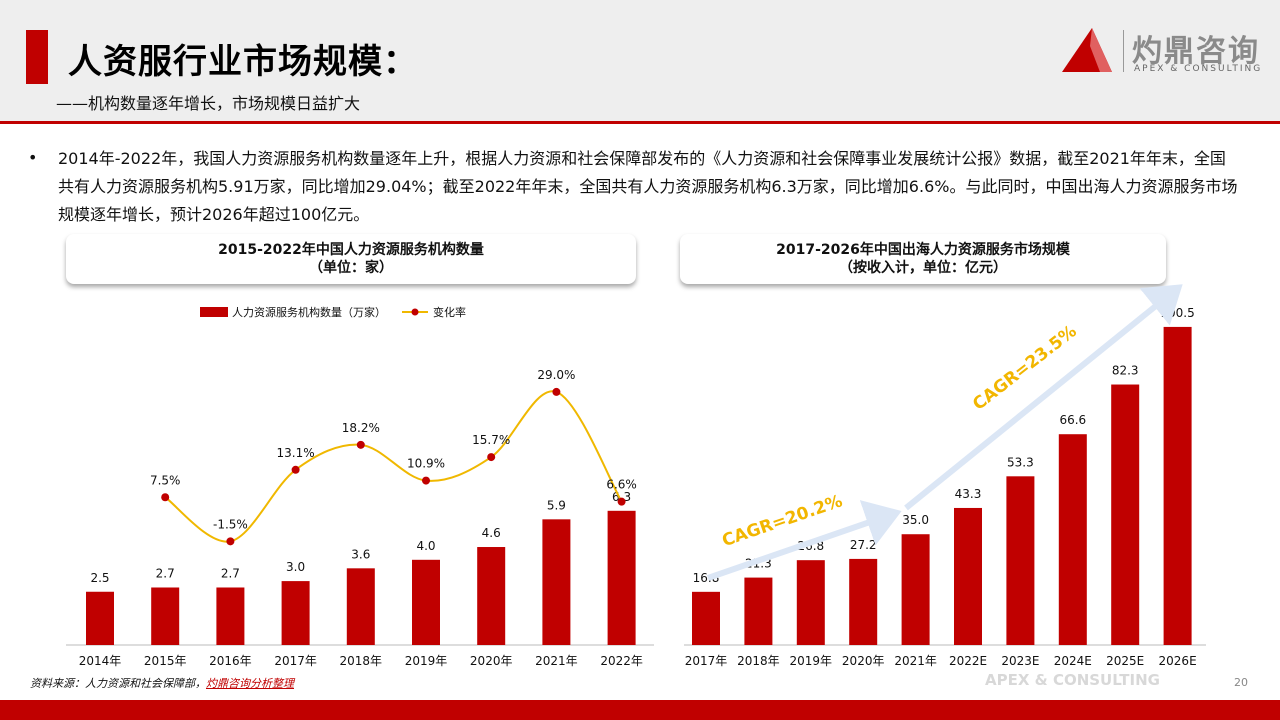  I want to click on chart1-bar-label: 2.5, so click(99, 578).